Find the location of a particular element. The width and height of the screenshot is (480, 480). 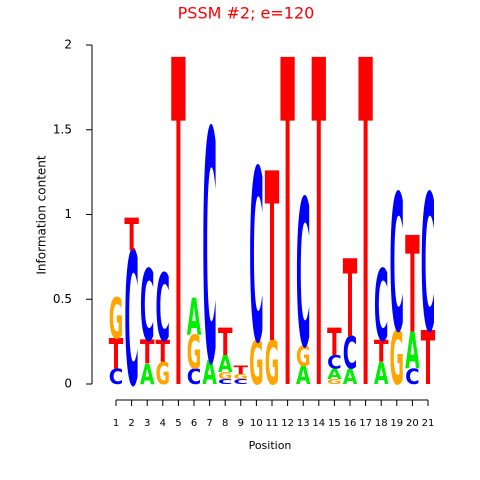

x-tick-label: 19 is located at coordinates (396, 423).